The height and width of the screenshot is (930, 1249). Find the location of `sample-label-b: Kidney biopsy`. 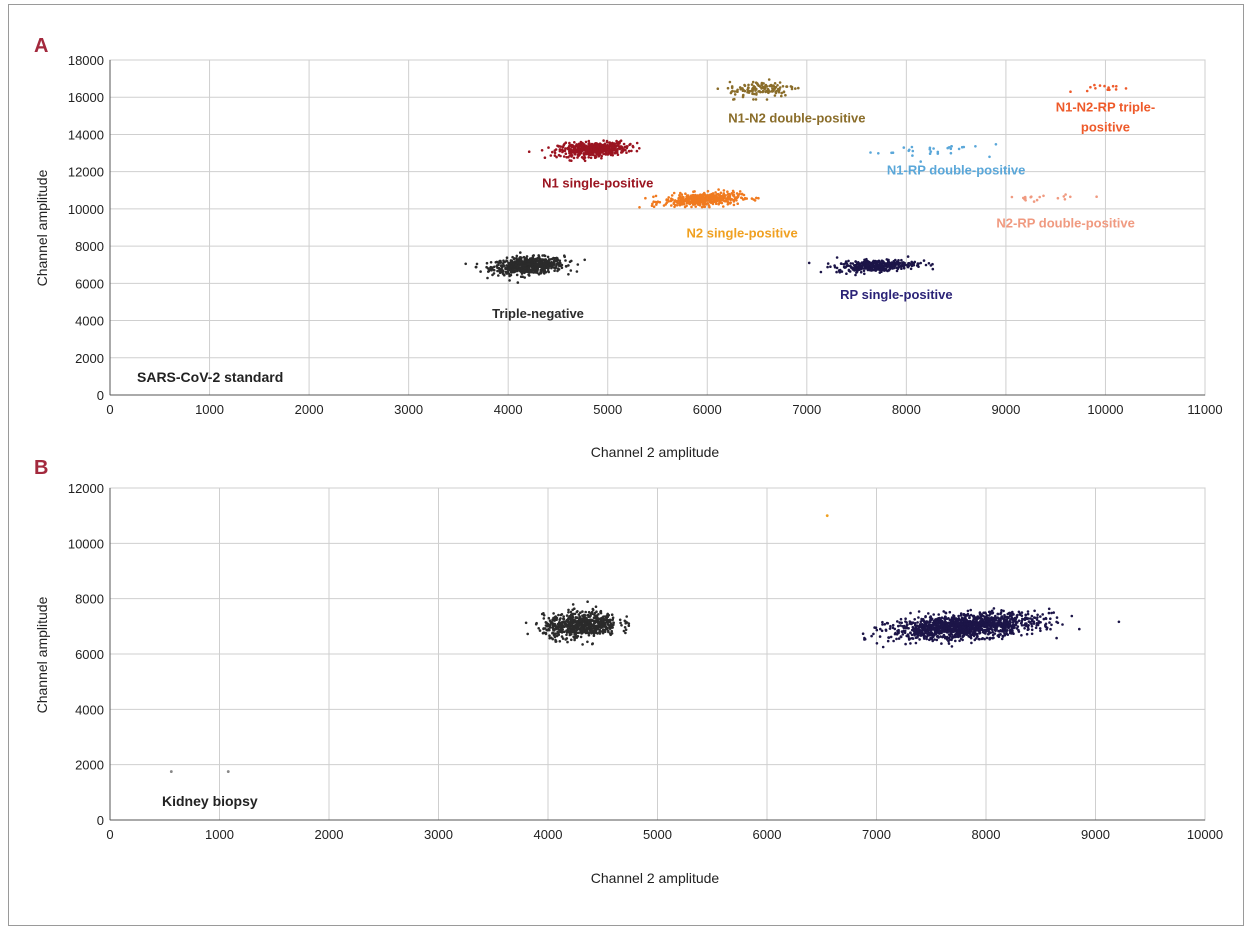

sample-label-b: Kidney biopsy is located at coordinates (210, 801).